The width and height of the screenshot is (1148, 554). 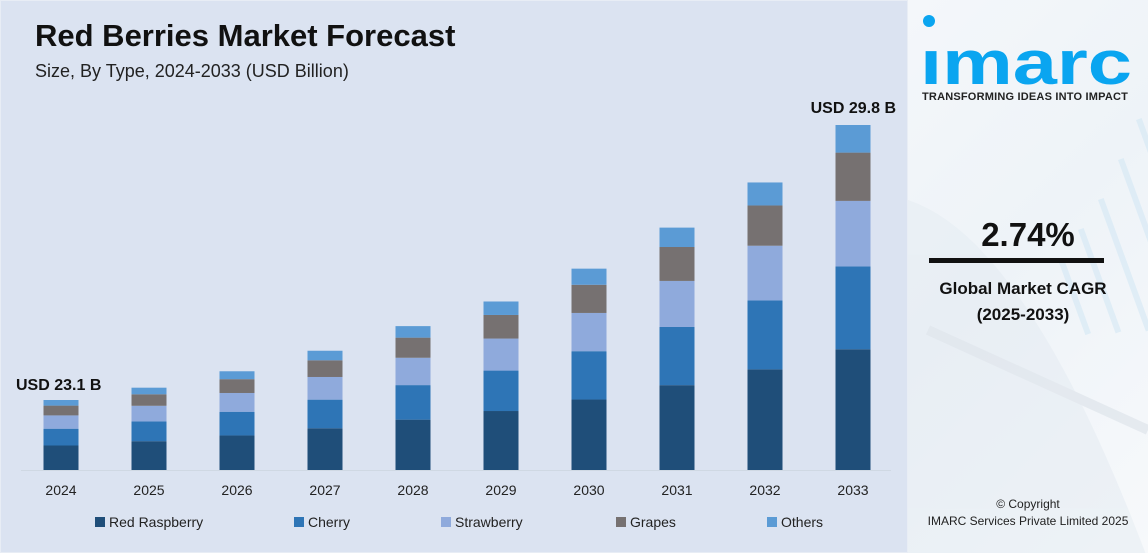 What do you see at coordinates (329, 522) in the screenshot?
I see `legend-label: Cherry` at bounding box center [329, 522].